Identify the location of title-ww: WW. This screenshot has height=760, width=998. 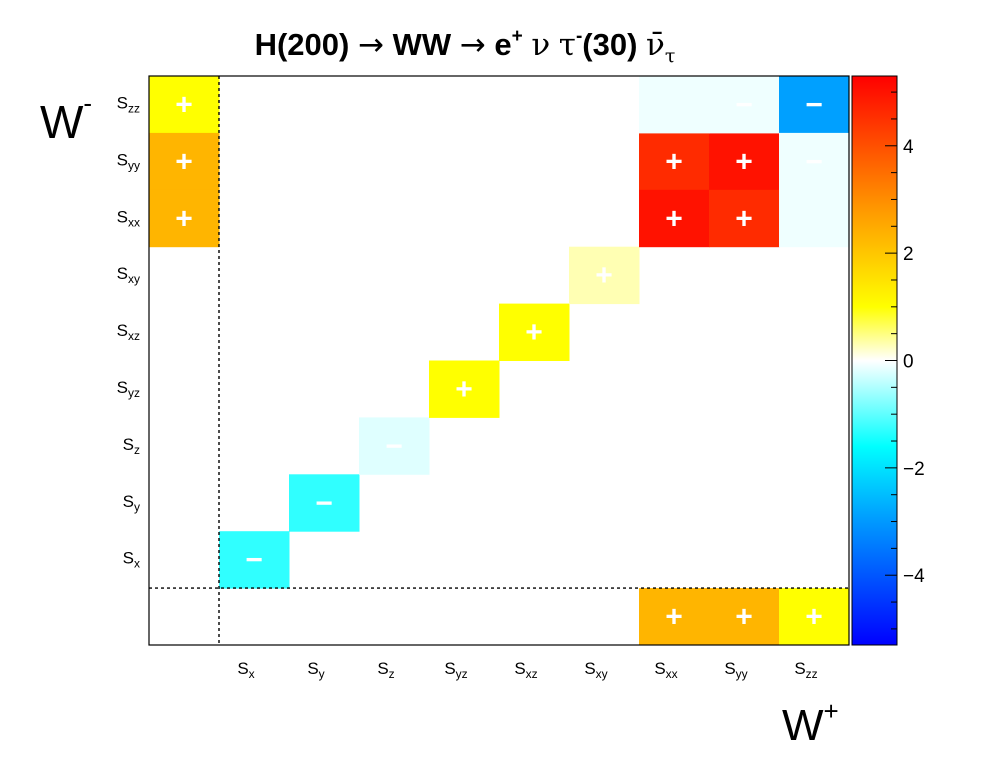
(422, 44).